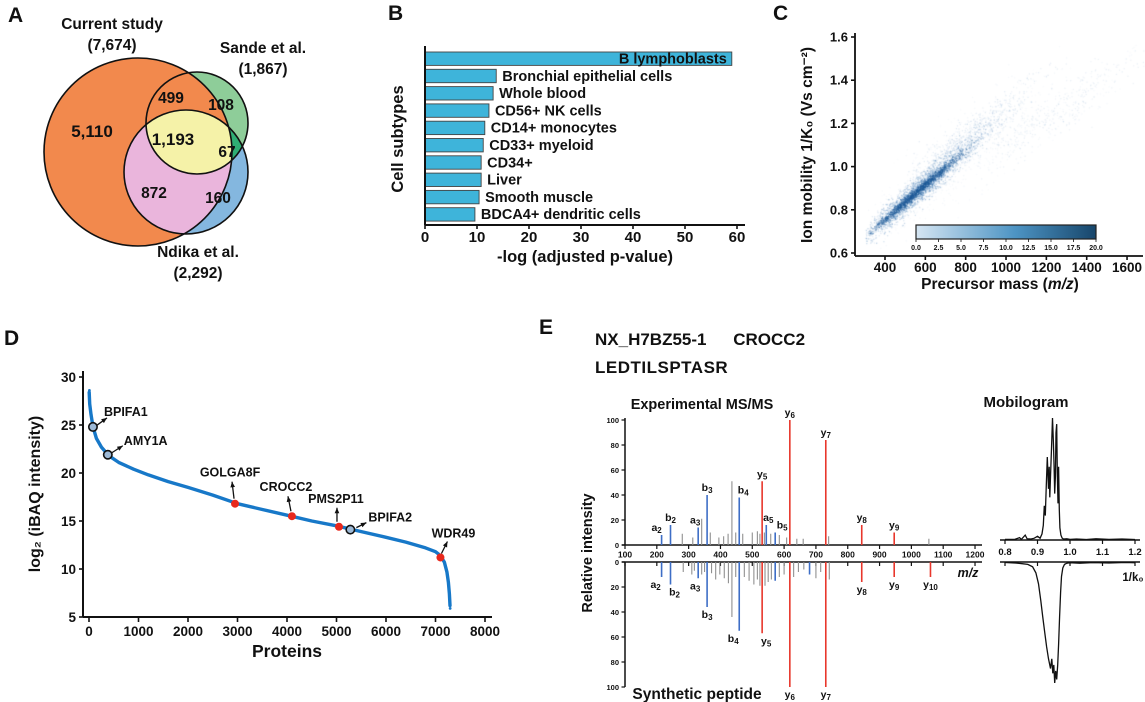 This screenshot has height=702, width=1145. What do you see at coordinates (625, 555) in the screenshot?
I see `spec-xtick: 100` at bounding box center [625, 555].